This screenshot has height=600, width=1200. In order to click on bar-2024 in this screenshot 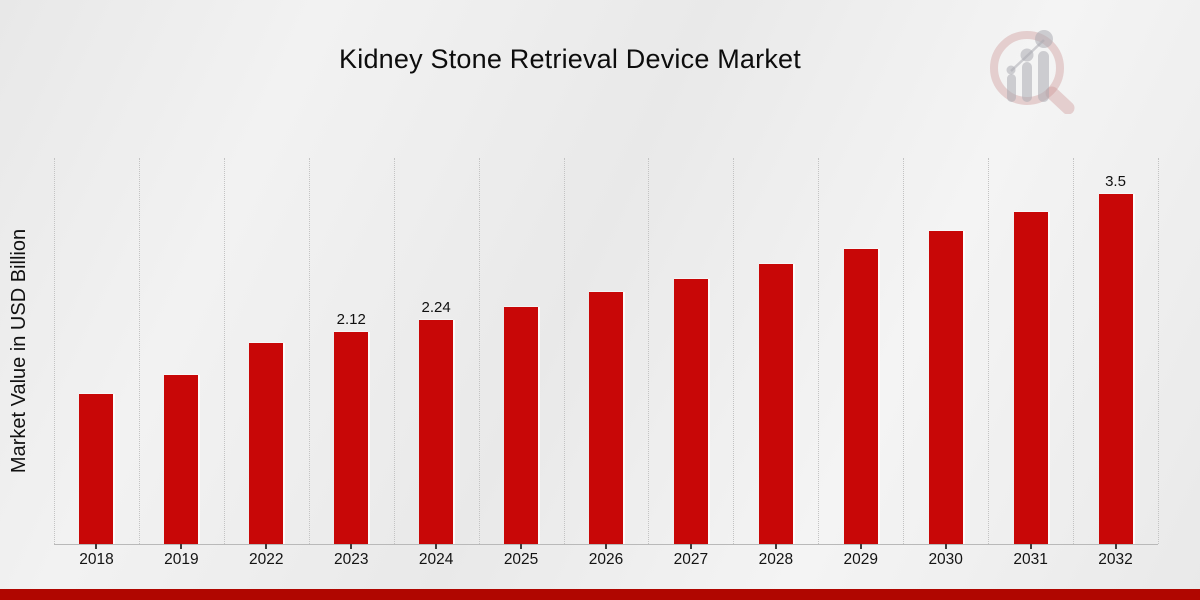, I will do `click(436, 432)`.